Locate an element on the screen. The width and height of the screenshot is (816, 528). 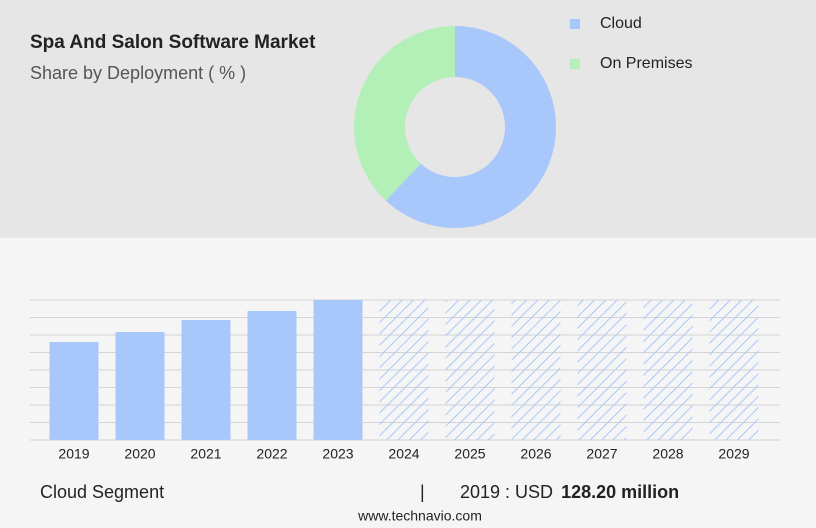
x-tick-label: 2021 is located at coordinates (205, 454).